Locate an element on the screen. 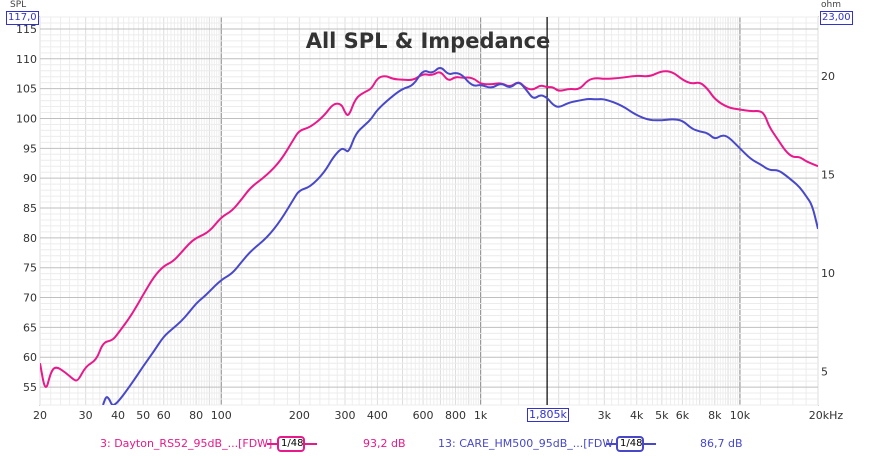  x-tick-label: 5k is located at coordinates (662, 415).